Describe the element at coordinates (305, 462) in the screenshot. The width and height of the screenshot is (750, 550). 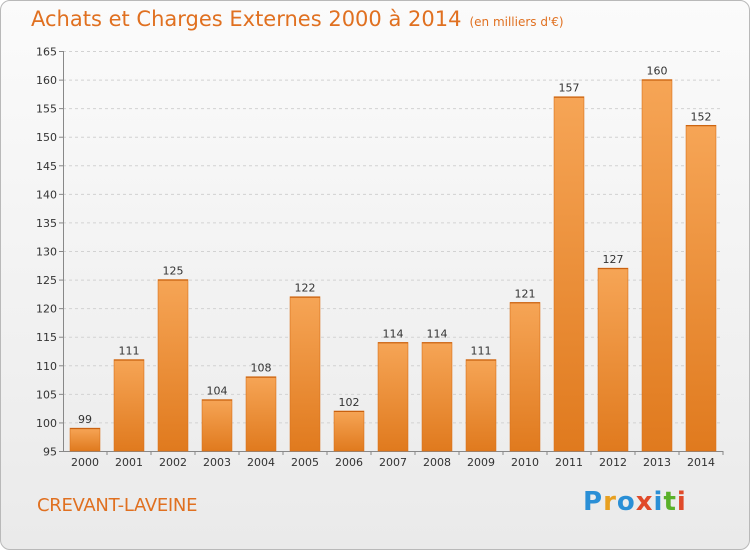
I see `x-tick-label: 2005` at that location.